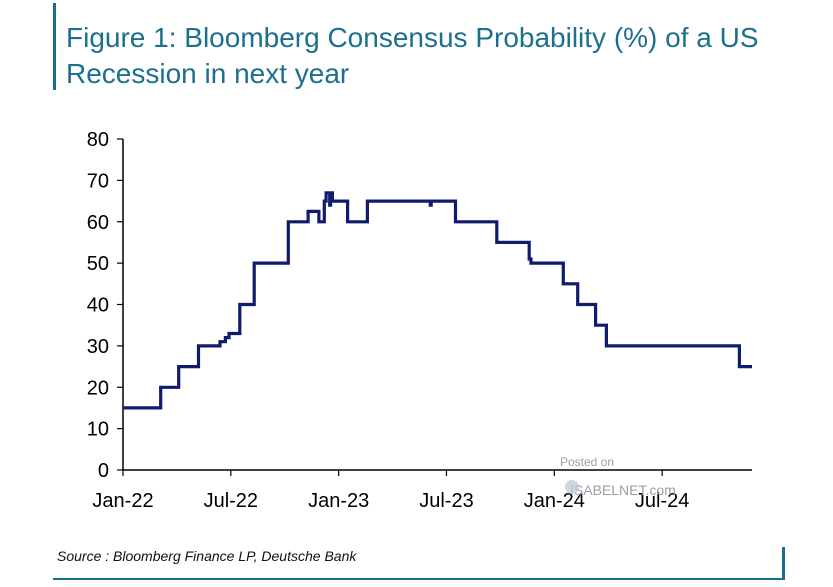 Image resolution: width=833 pixels, height=587 pixels. What do you see at coordinates (446, 501) in the screenshot?
I see `x-tick-label: Jul-23` at bounding box center [446, 501].